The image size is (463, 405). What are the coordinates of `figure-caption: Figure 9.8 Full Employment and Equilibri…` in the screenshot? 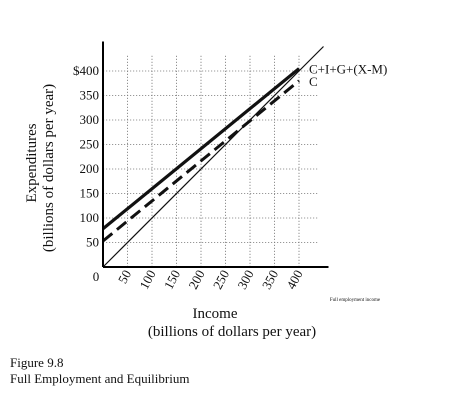 It's located at (99, 371).